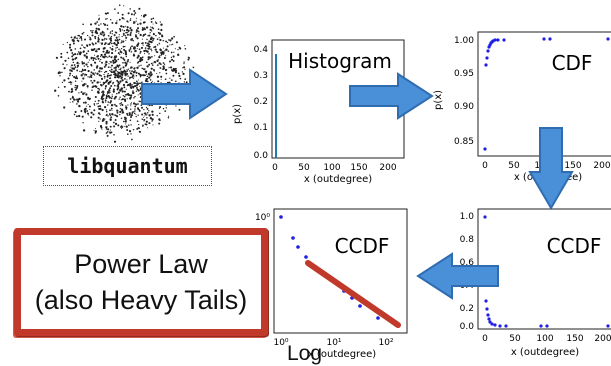 The height and width of the screenshot is (366, 611). What do you see at coordinates (141, 264) in the screenshot?
I see `power-law-line1: Power Law` at bounding box center [141, 264].